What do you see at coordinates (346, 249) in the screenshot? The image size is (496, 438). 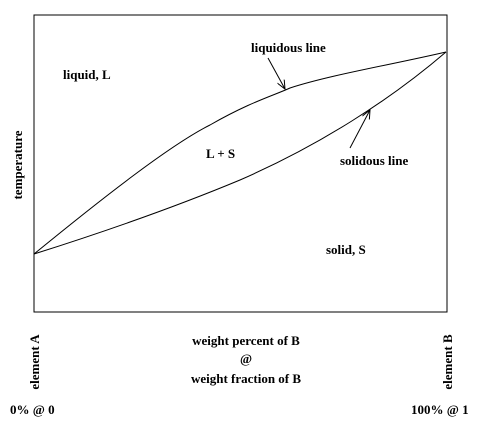 I see `region-solid-label: solid, S` at bounding box center [346, 249].